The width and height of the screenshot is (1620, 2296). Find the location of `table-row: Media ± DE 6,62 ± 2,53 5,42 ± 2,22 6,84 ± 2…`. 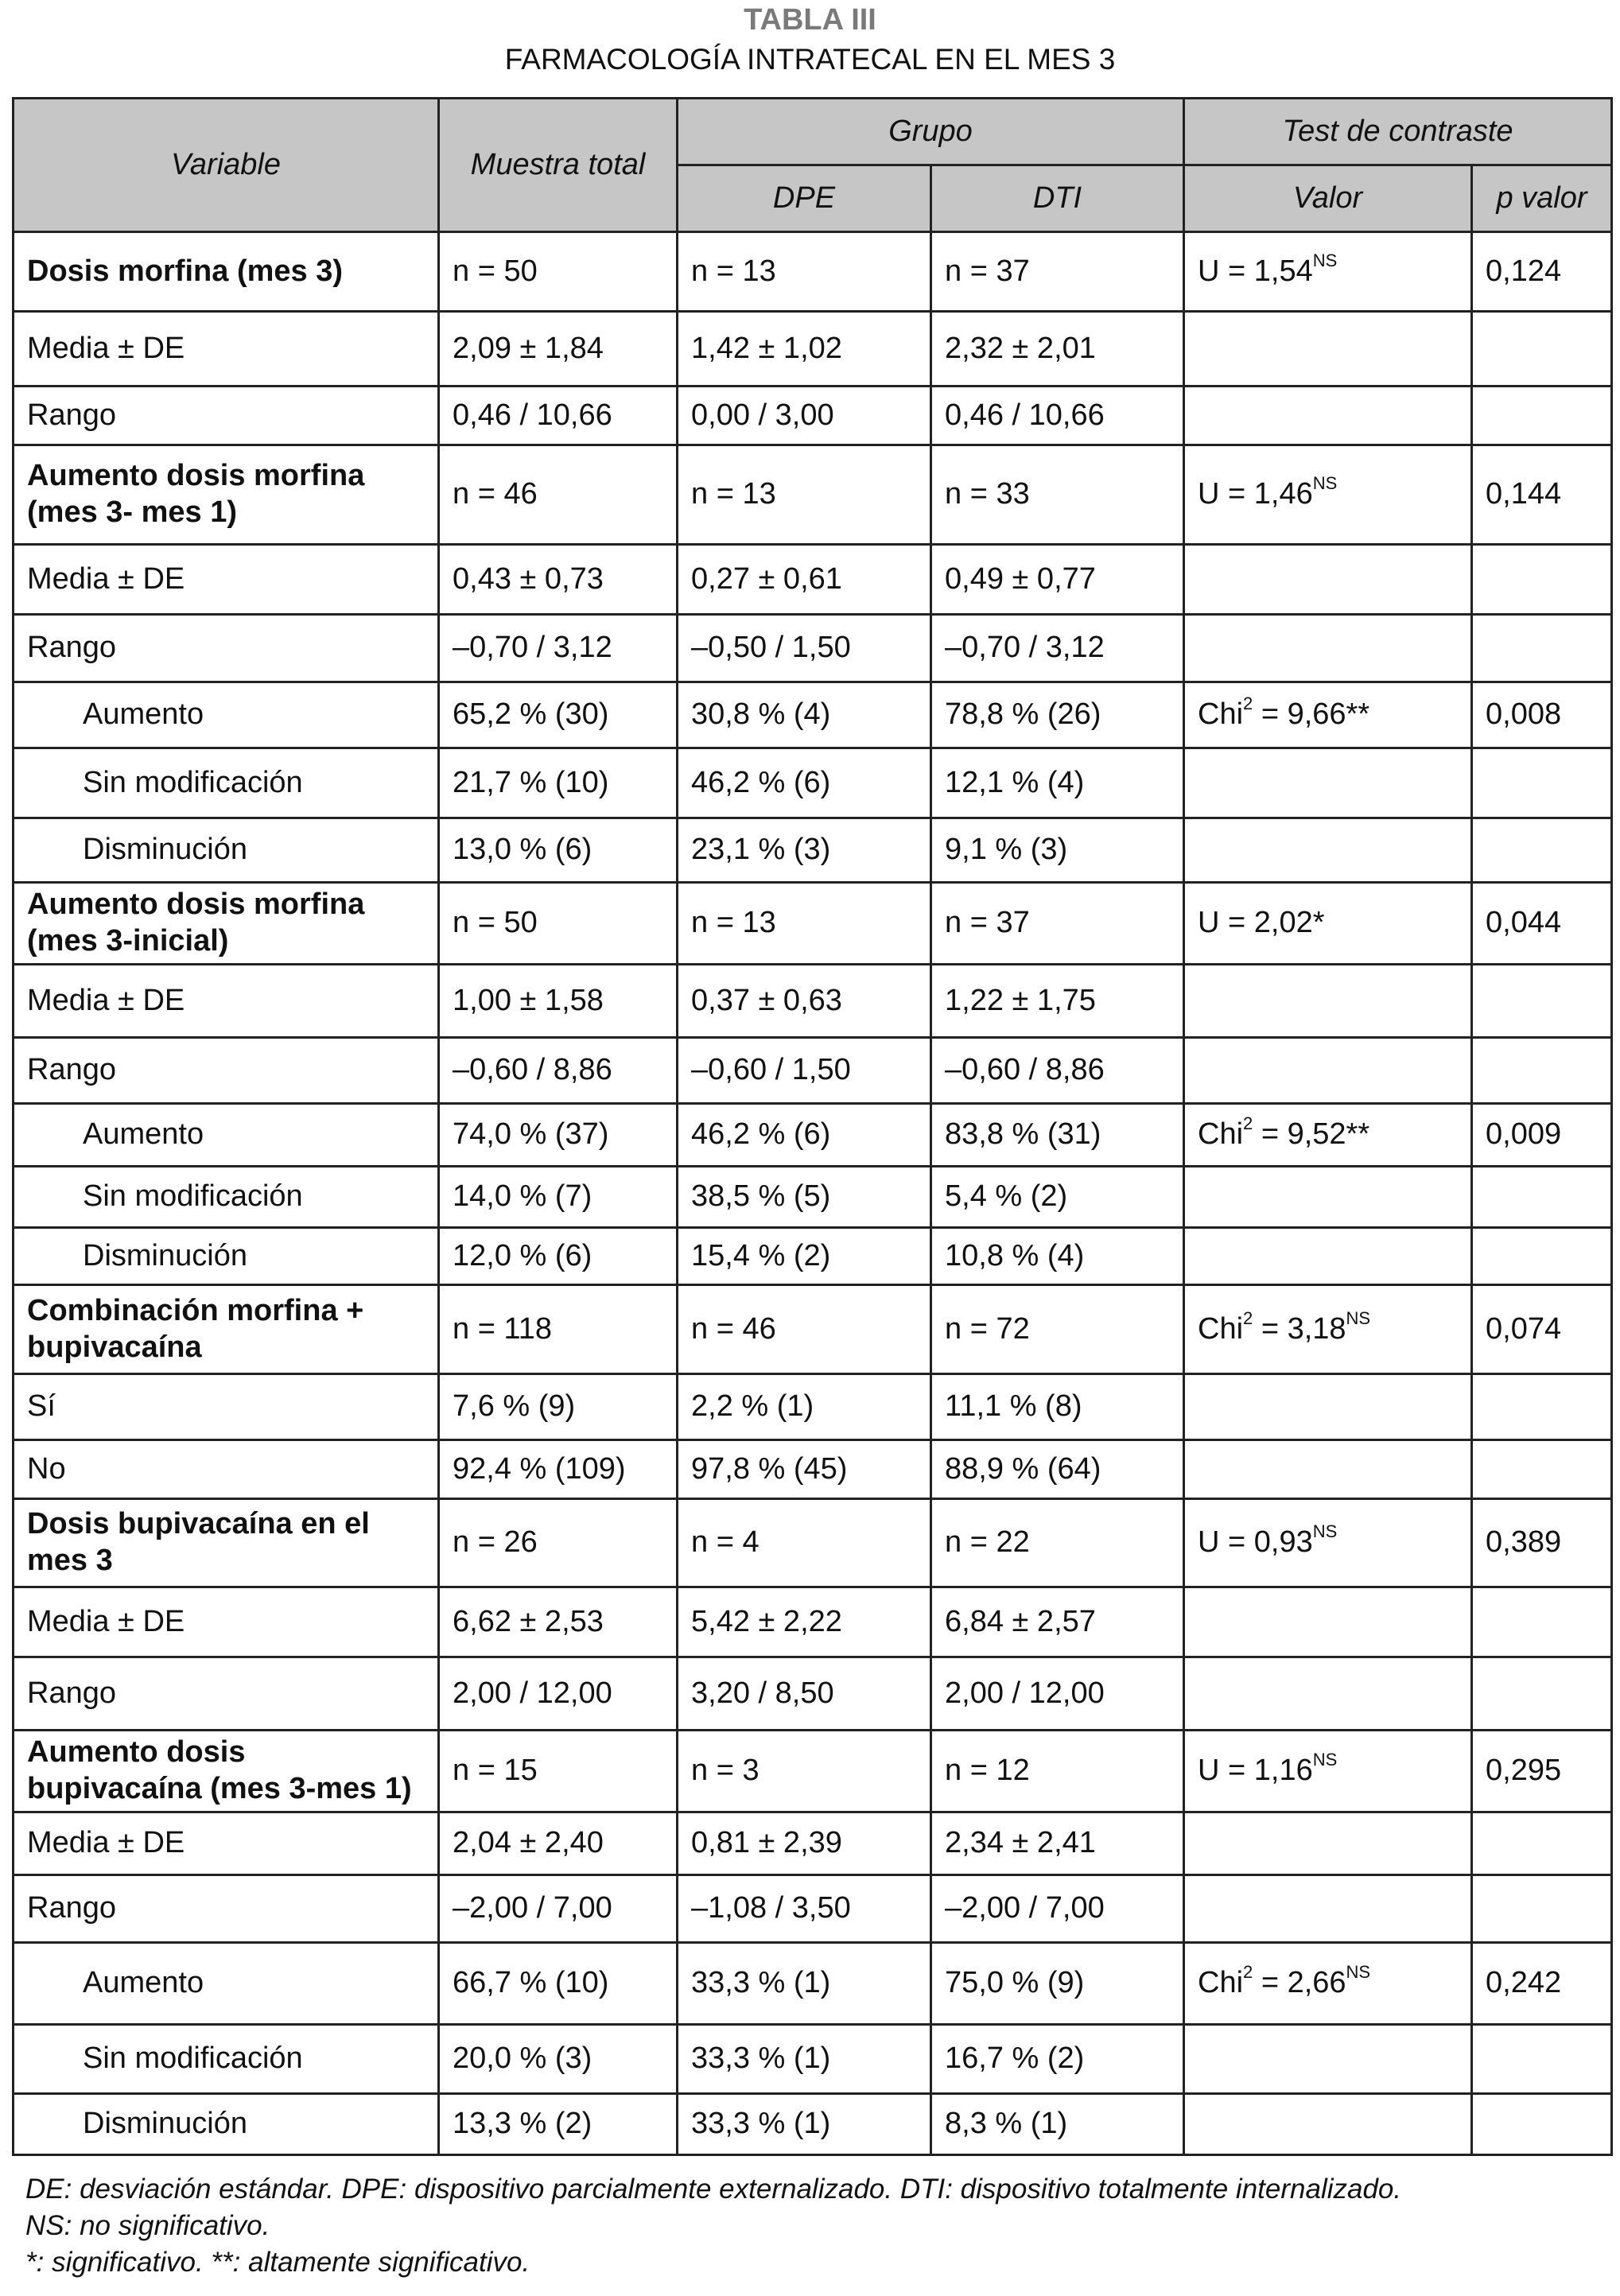

table-row: Media ± DE 6,62 ± 2,53 5,42 ± 2,22 6,84 ± 2… is located at coordinates (813, 1622).